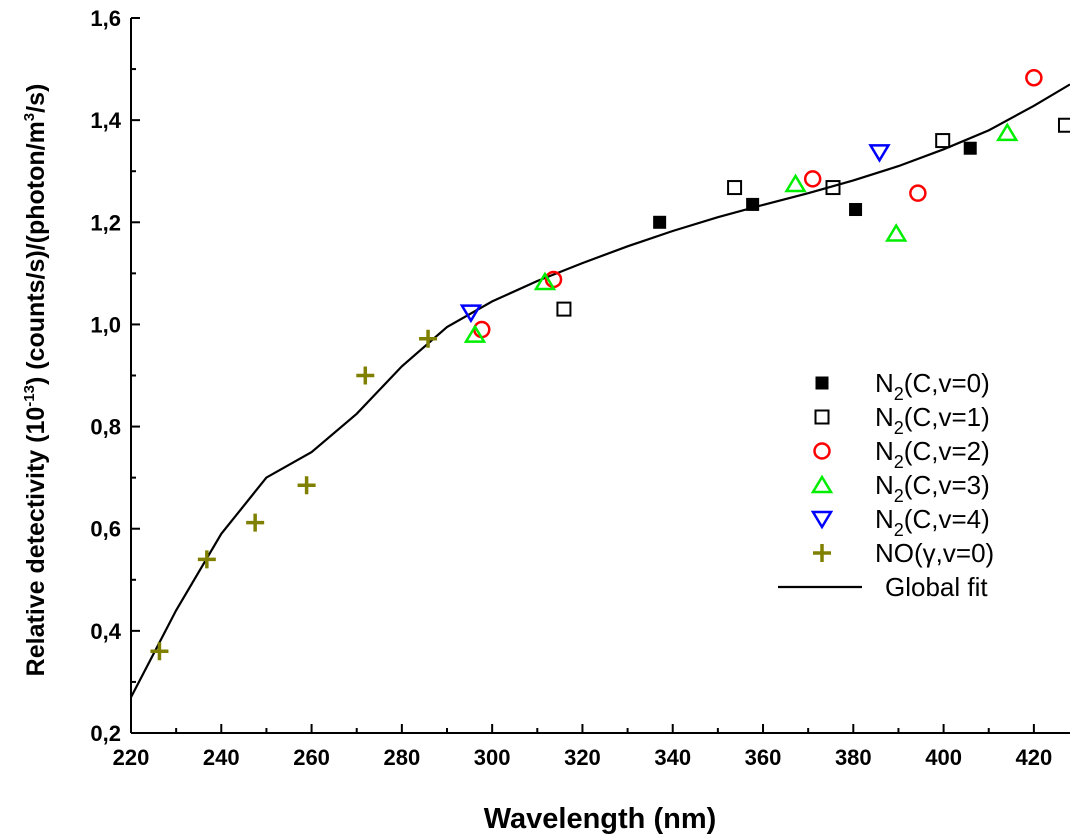  Describe the element at coordinates (932, 488) in the screenshot. I see `legend-label: N2(C,v=3)` at that location.